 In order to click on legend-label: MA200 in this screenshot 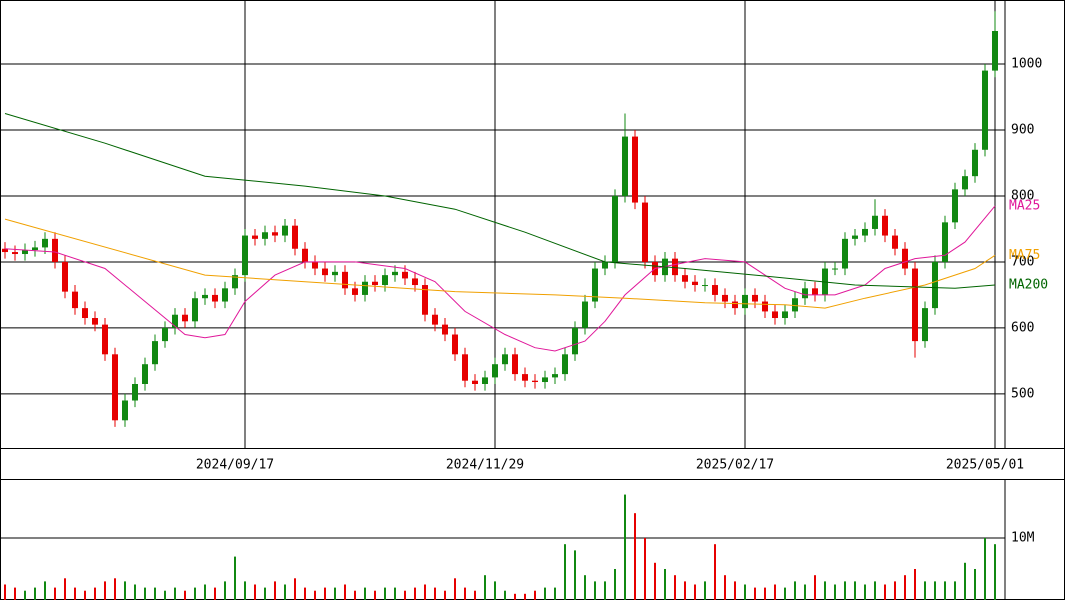, I will do `click(1028, 285)`.